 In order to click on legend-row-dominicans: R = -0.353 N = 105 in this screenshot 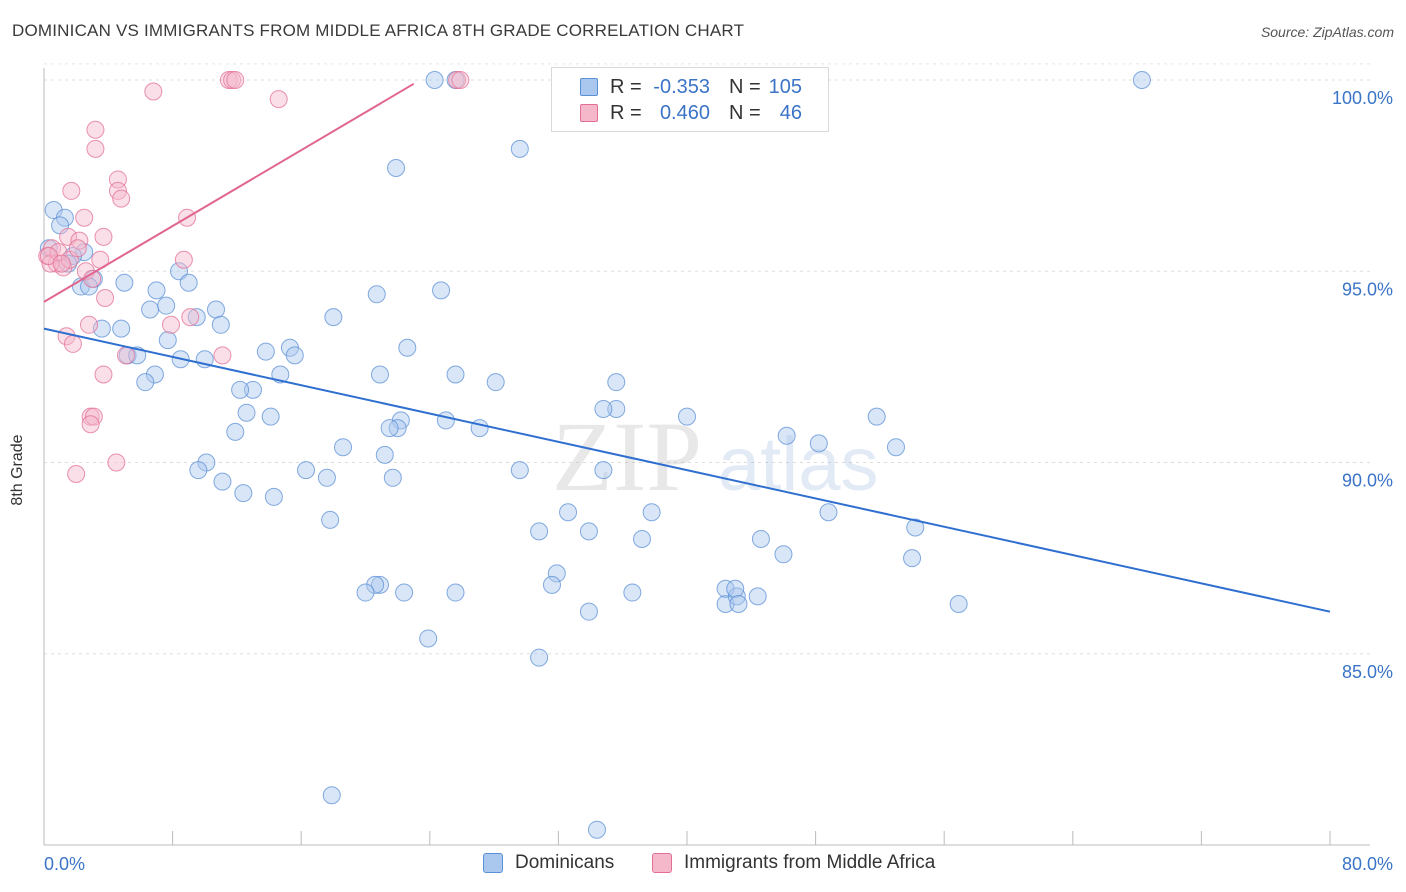, I will do `click(690, 88)`.